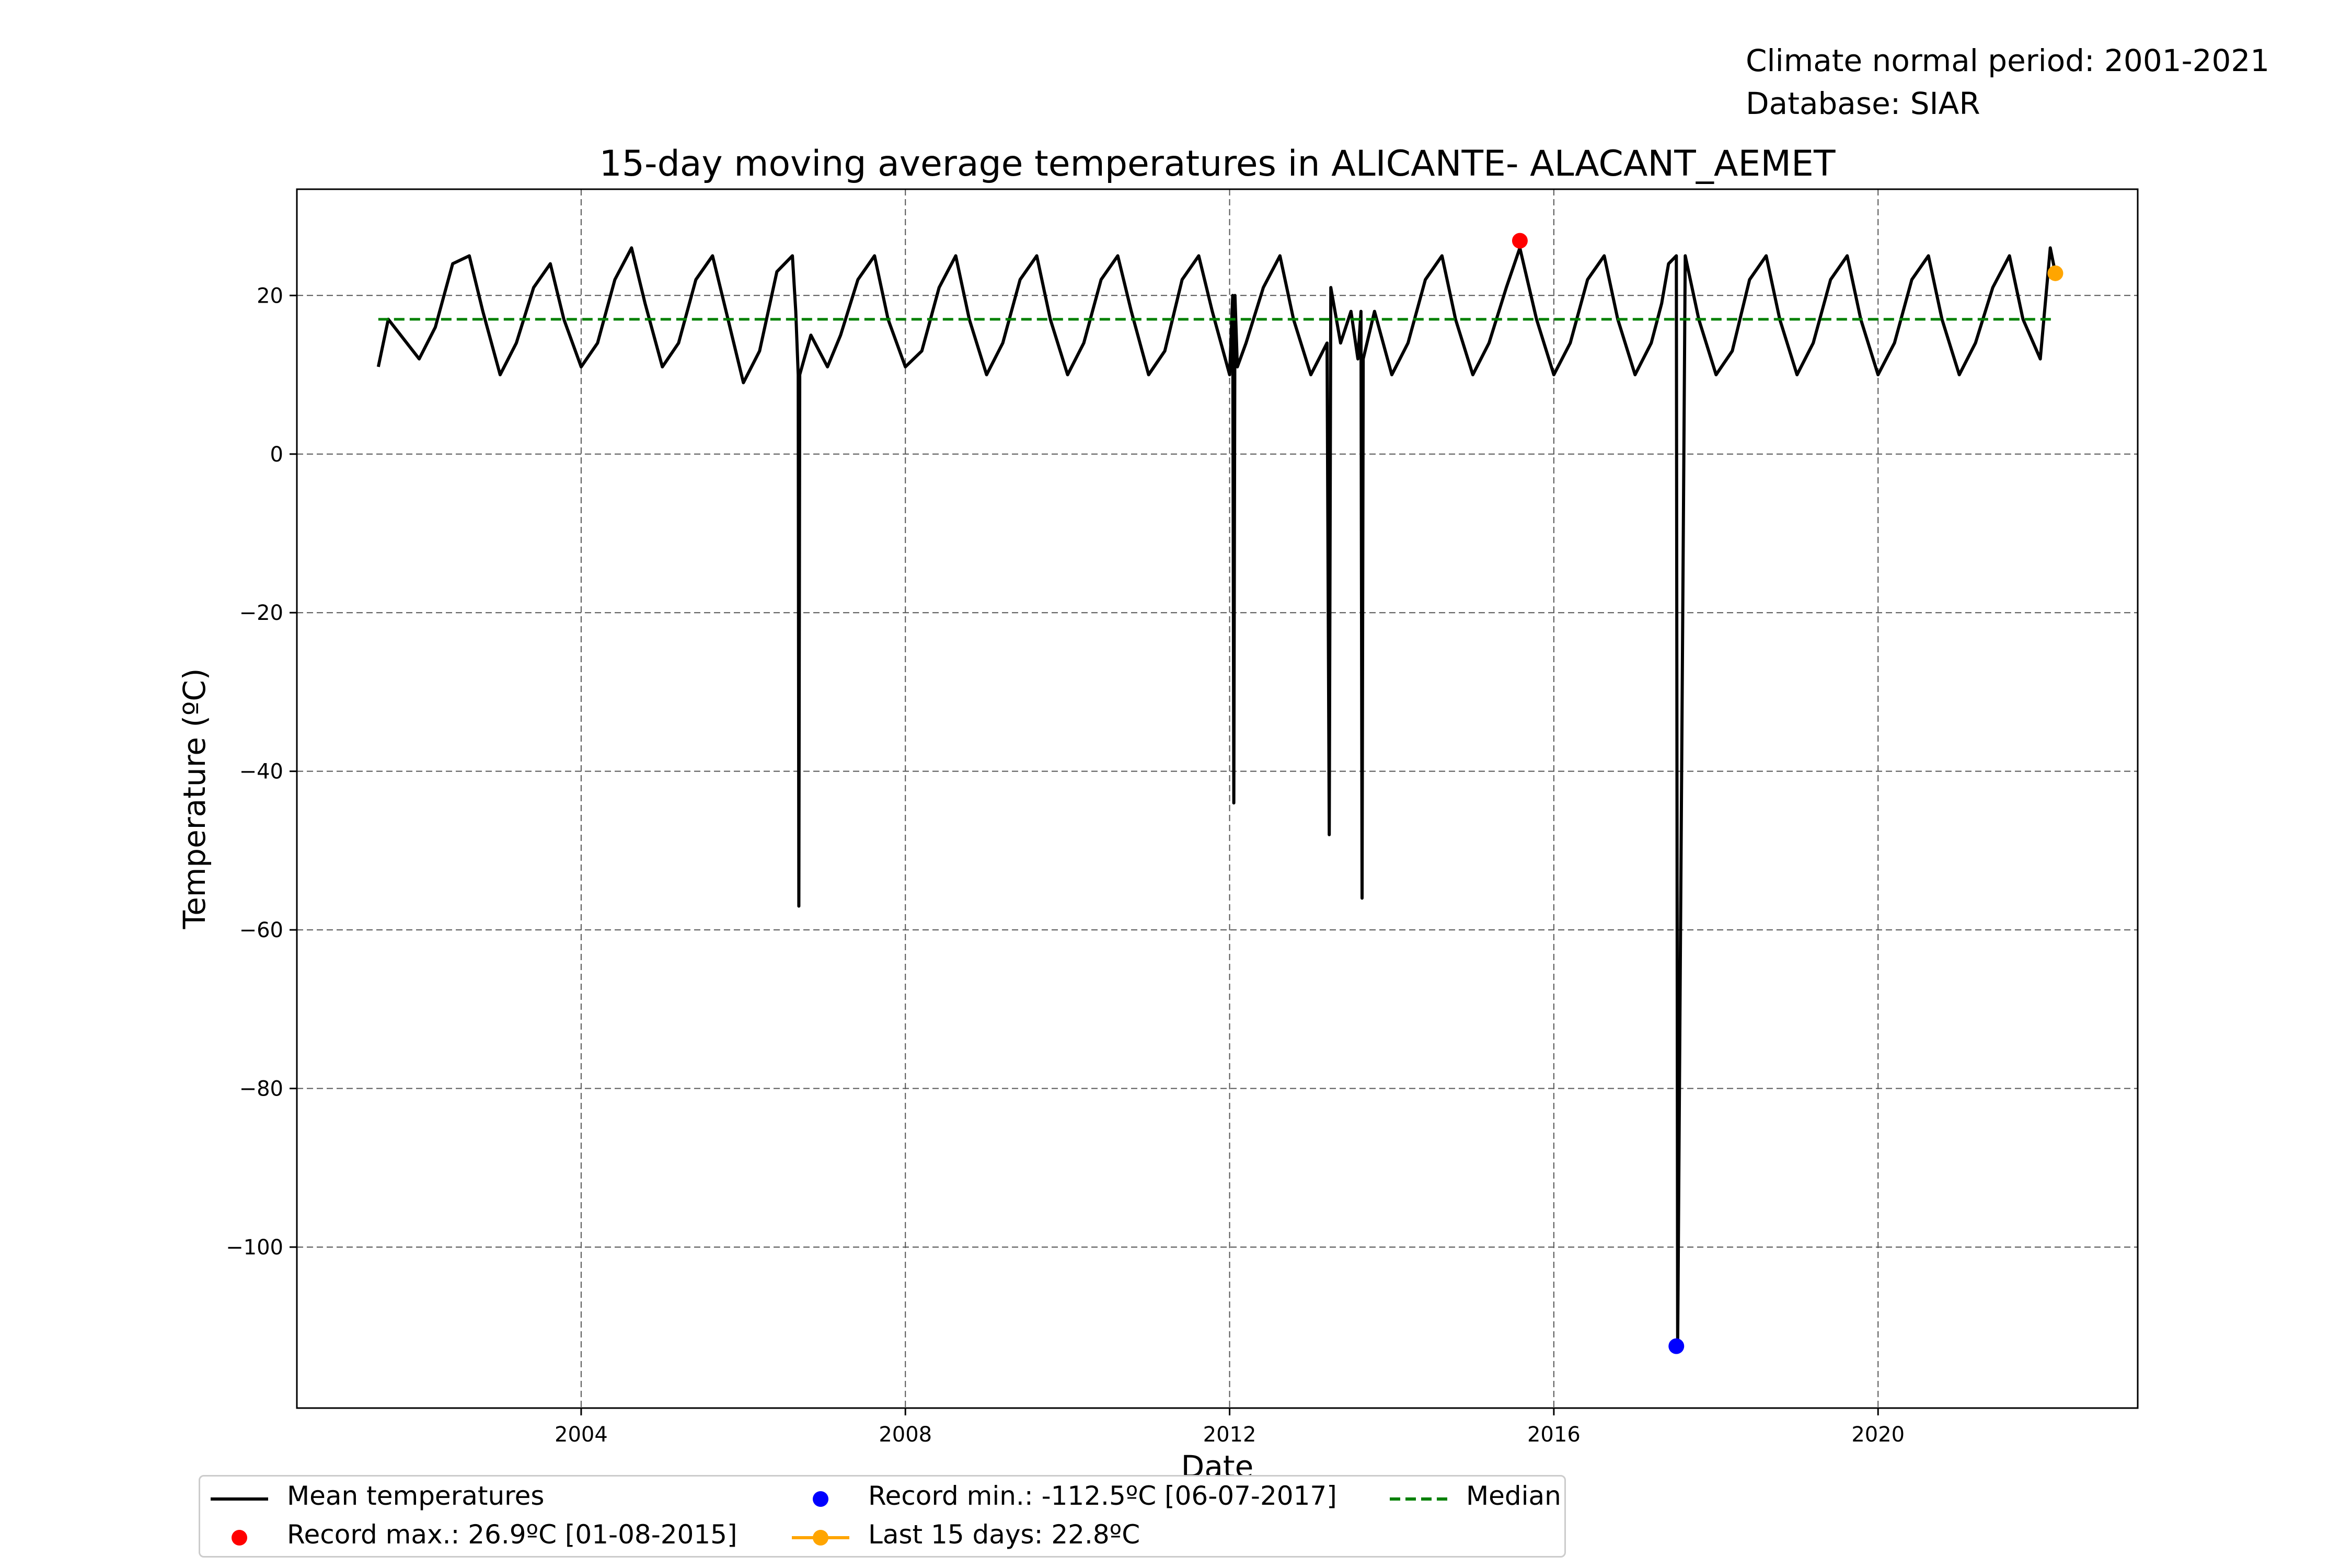 This screenshot has width=2352, height=1568. I want to click on x-tick-label-2008: 2008, so click(905, 1435).